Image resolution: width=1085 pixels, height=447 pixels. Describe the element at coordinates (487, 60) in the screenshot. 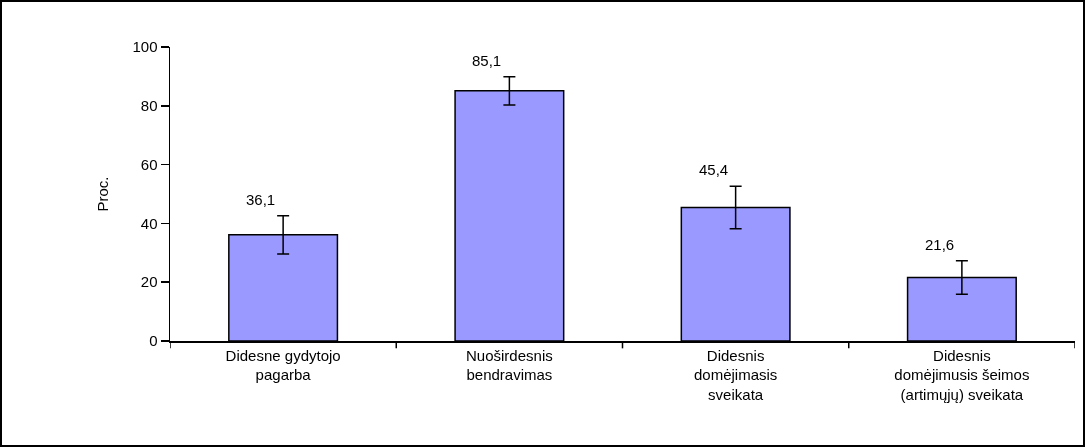

I see `data-label: 85,1` at that location.